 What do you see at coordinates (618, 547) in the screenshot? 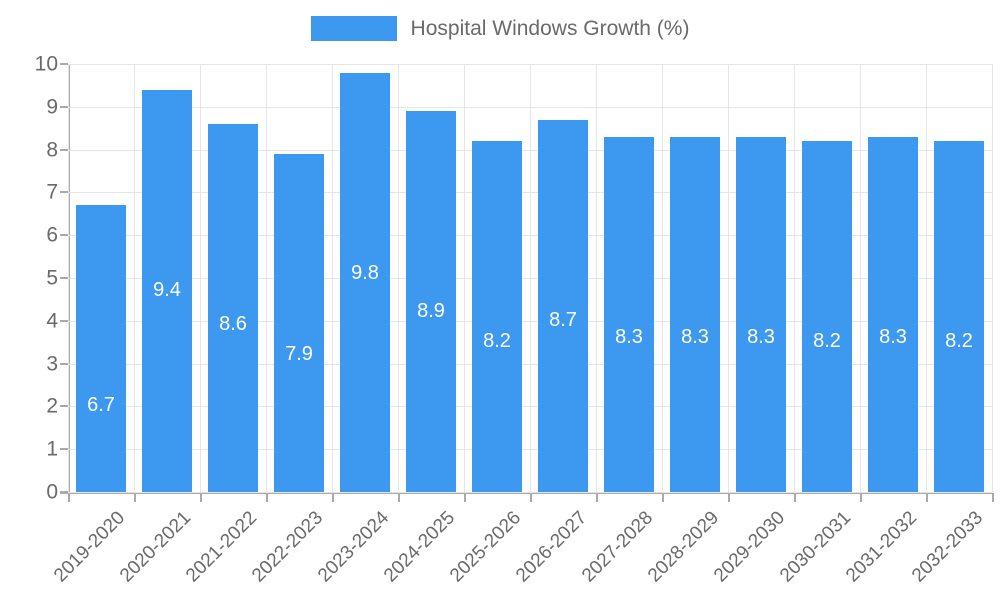
I see `x-axis-tick-label: 2027-2028` at bounding box center [618, 547].